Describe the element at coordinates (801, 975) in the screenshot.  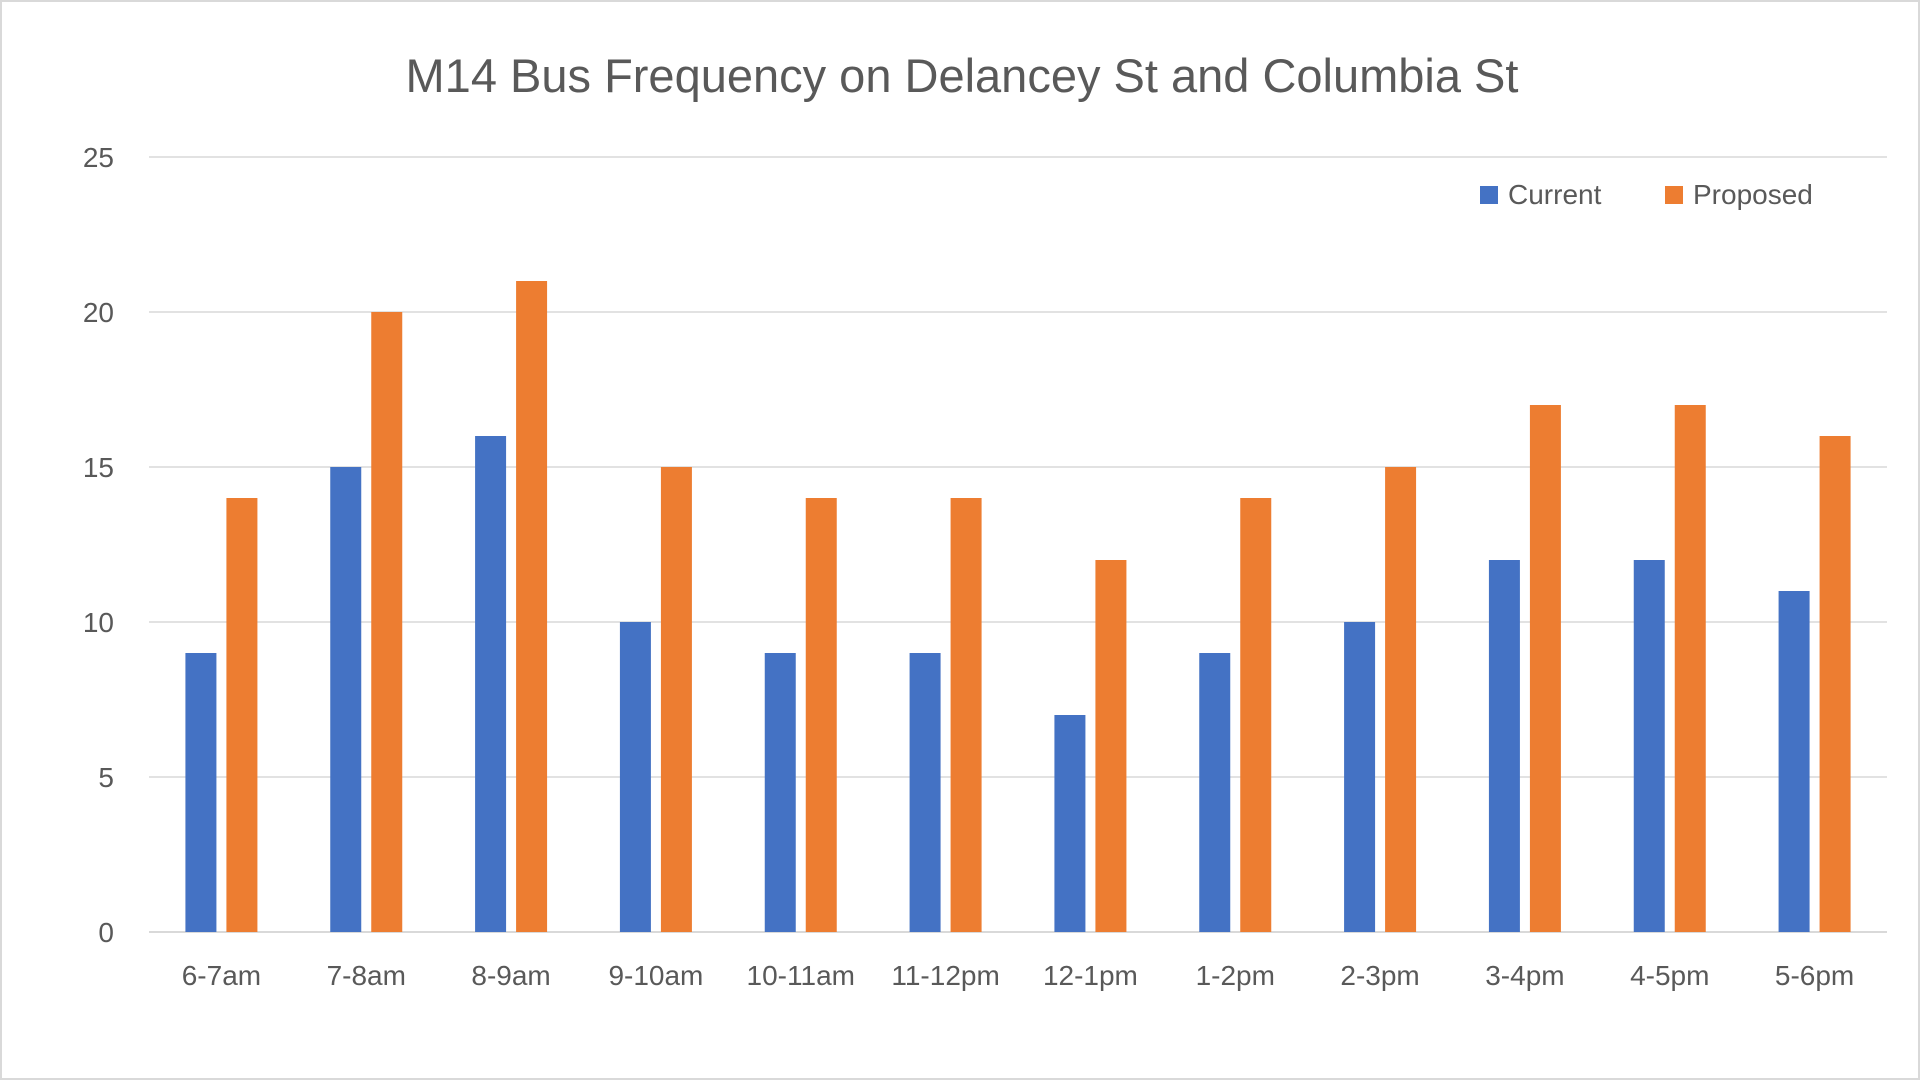
I see `x-tick-label: 10-11am` at that location.